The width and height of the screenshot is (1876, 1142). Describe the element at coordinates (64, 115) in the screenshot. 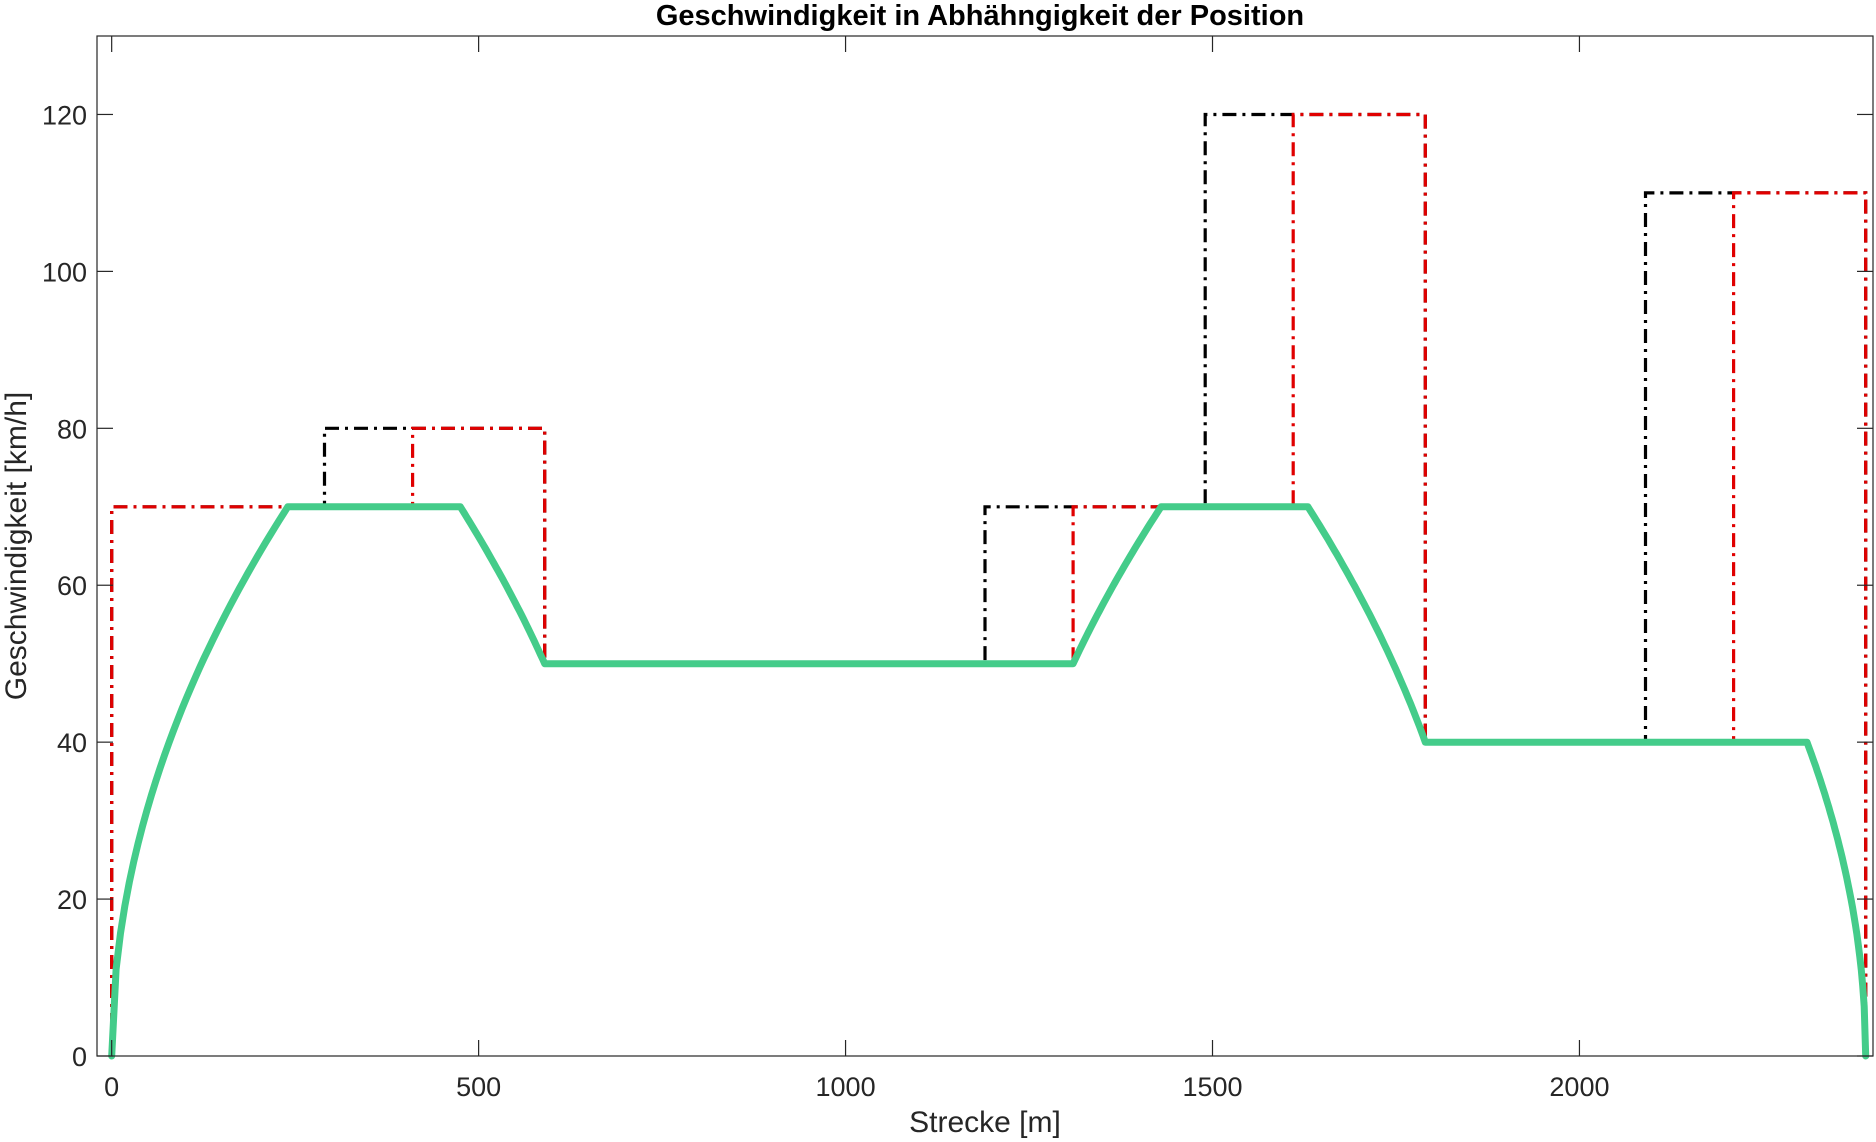

I see `y-tick-label: 120` at that location.